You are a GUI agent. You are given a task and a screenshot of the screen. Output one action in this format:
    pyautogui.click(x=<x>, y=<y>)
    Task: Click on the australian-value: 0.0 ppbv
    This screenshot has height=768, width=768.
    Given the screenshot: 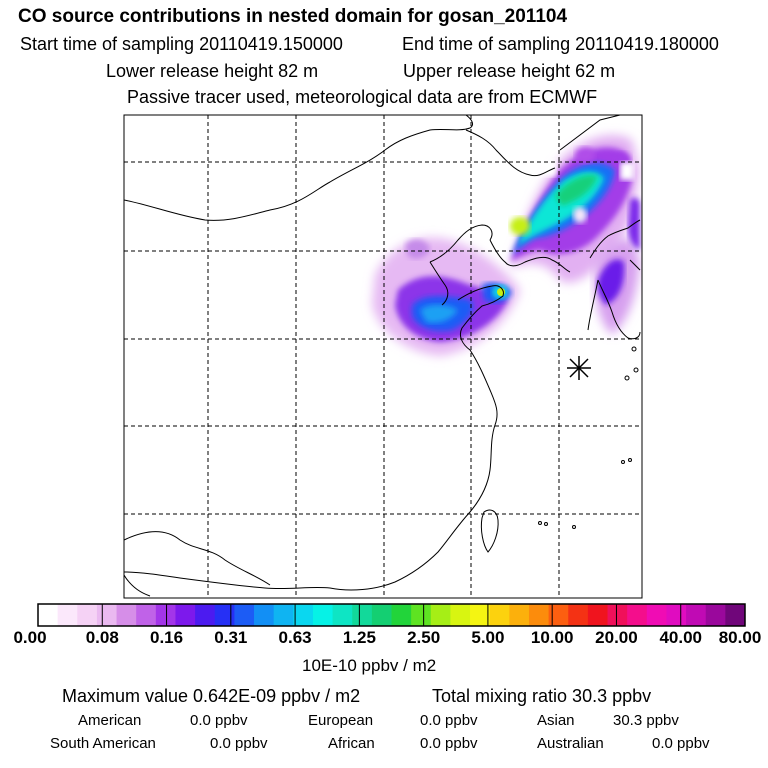 What is the action you would take?
    pyautogui.click(x=681, y=743)
    